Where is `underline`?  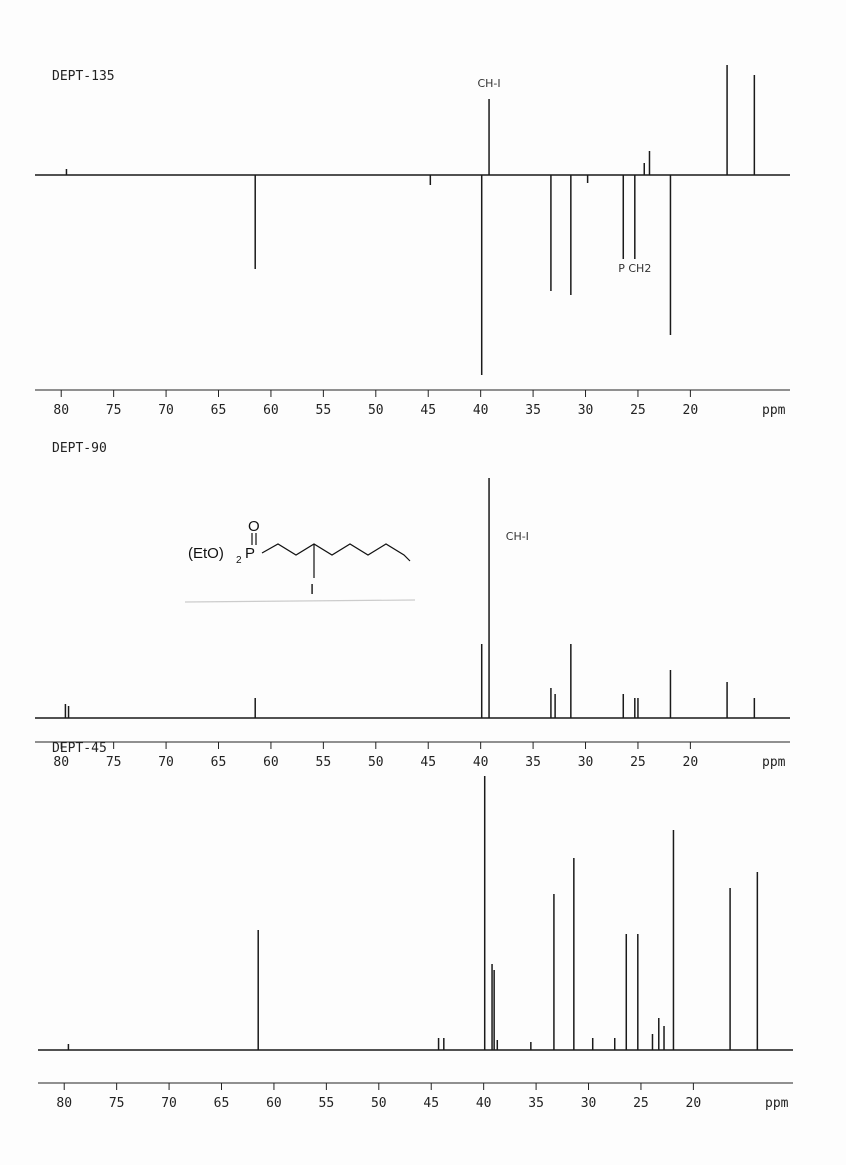 underline is located at coordinates (300, 601).